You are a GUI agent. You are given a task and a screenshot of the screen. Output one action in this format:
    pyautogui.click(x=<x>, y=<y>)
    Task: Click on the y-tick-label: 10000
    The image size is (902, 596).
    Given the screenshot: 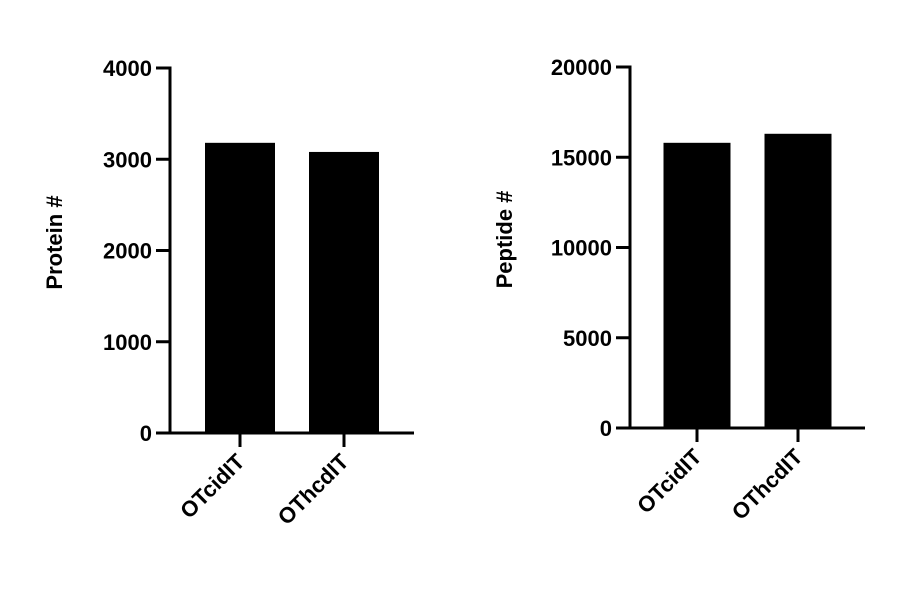 What is the action you would take?
    pyautogui.click(x=581, y=248)
    